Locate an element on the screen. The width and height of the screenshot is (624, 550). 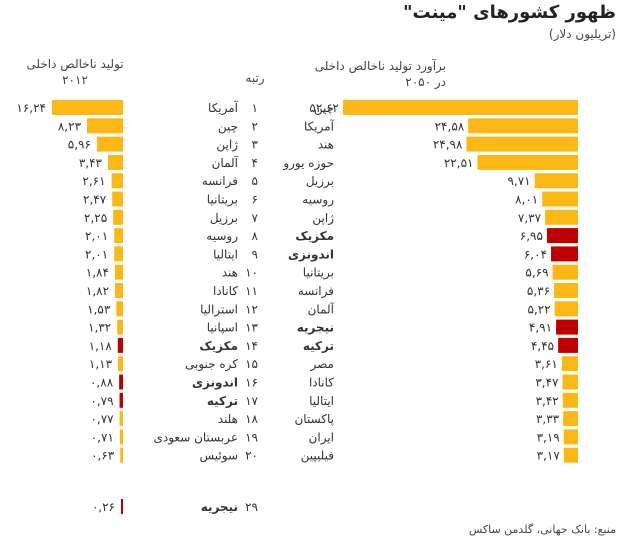
country-label-2012: ترکیه is located at coordinates (222, 401).